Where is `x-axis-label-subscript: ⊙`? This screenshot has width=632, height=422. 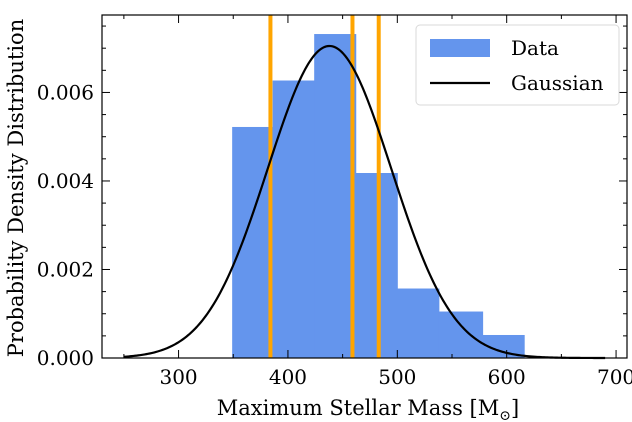 x-axis-label-subscript: ⊙ is located at coordinates (505, 415).